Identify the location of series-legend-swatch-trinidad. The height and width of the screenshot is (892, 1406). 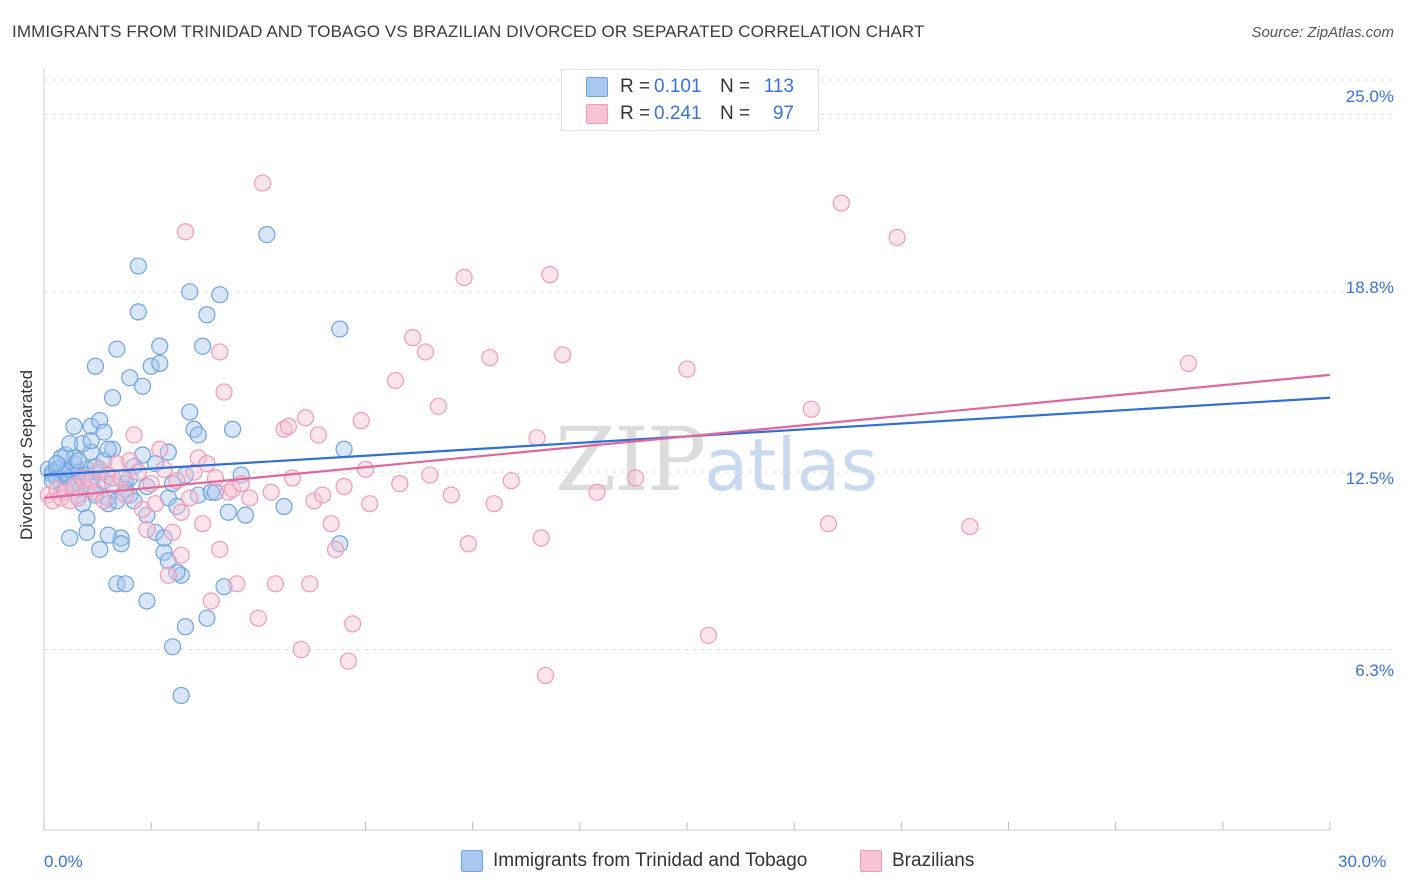
(472, 861).